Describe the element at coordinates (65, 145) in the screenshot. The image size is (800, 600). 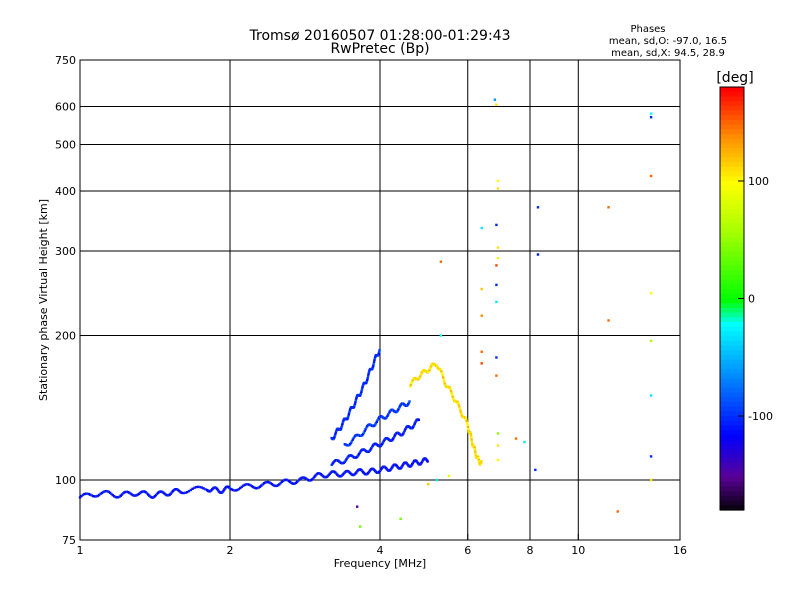
I see `y-tick-label: 500` at that location.